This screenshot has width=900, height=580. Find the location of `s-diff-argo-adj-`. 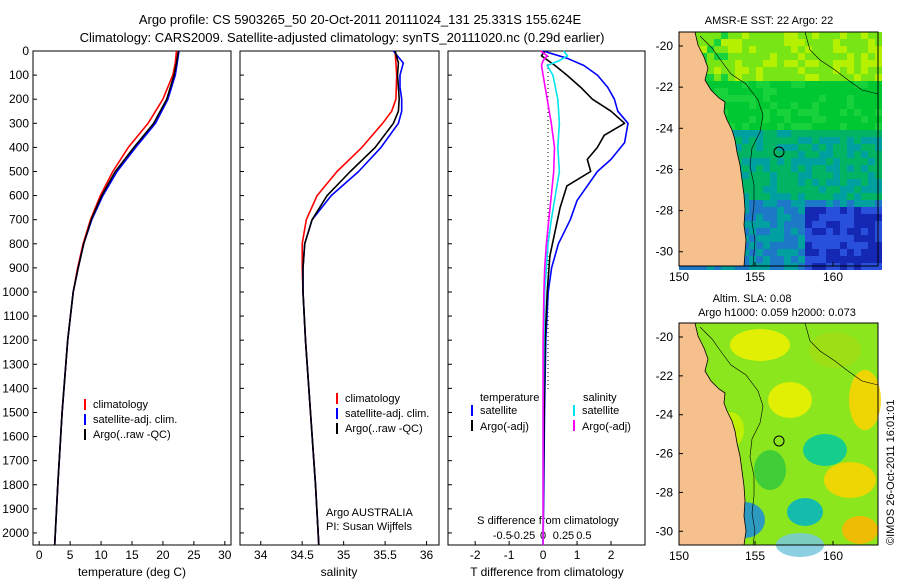

s-diff-argo-adj- is located at coordinates (548, 297).